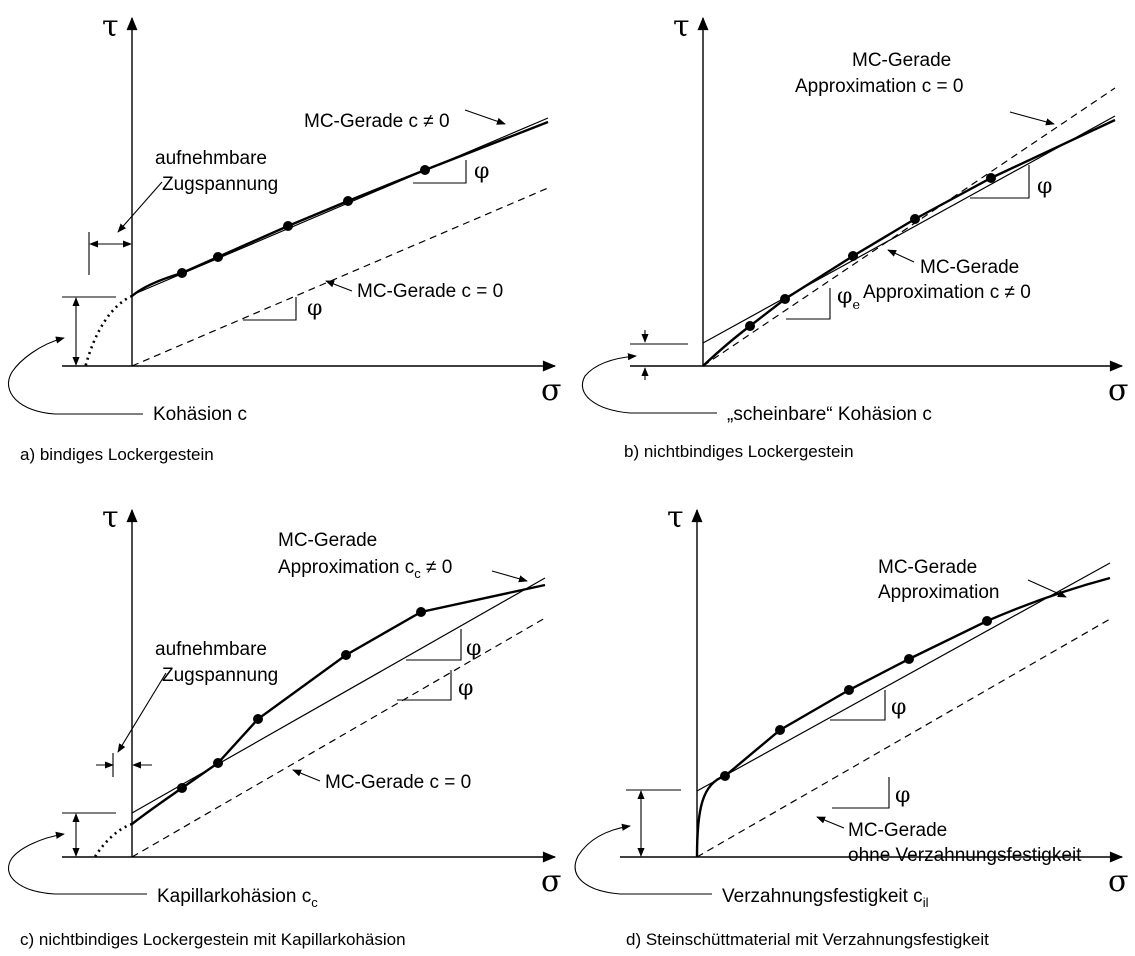 The width and height of the screenshot is (1135, 956). What do you see at coordinates (440, 172) in the screenshot?
I see `angle-mark-a1` at bounding box center [440, 172].